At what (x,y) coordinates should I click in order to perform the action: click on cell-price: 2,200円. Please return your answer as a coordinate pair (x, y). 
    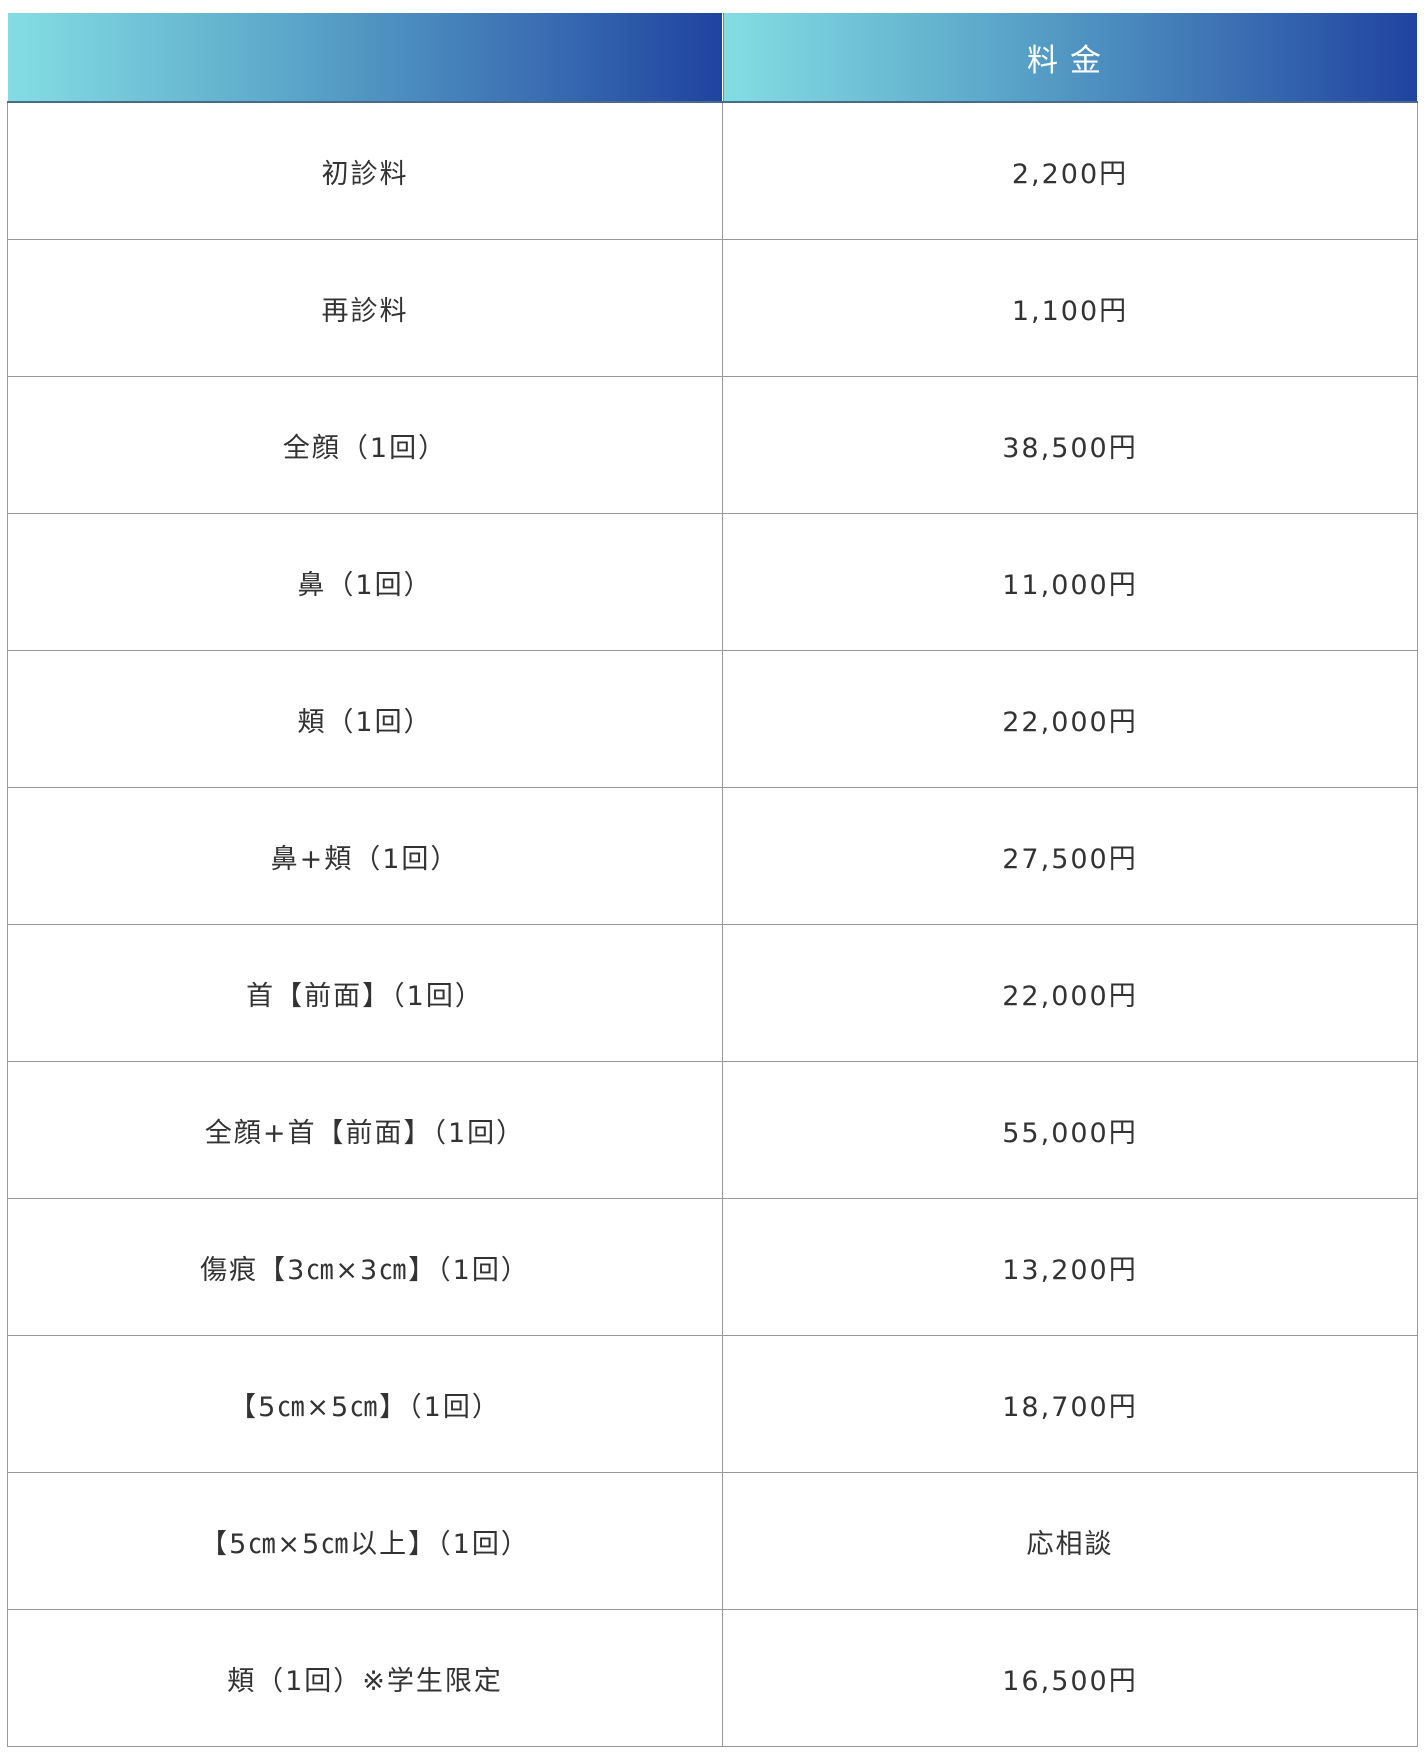
    Looking at the image, I should click on (1070, 171).